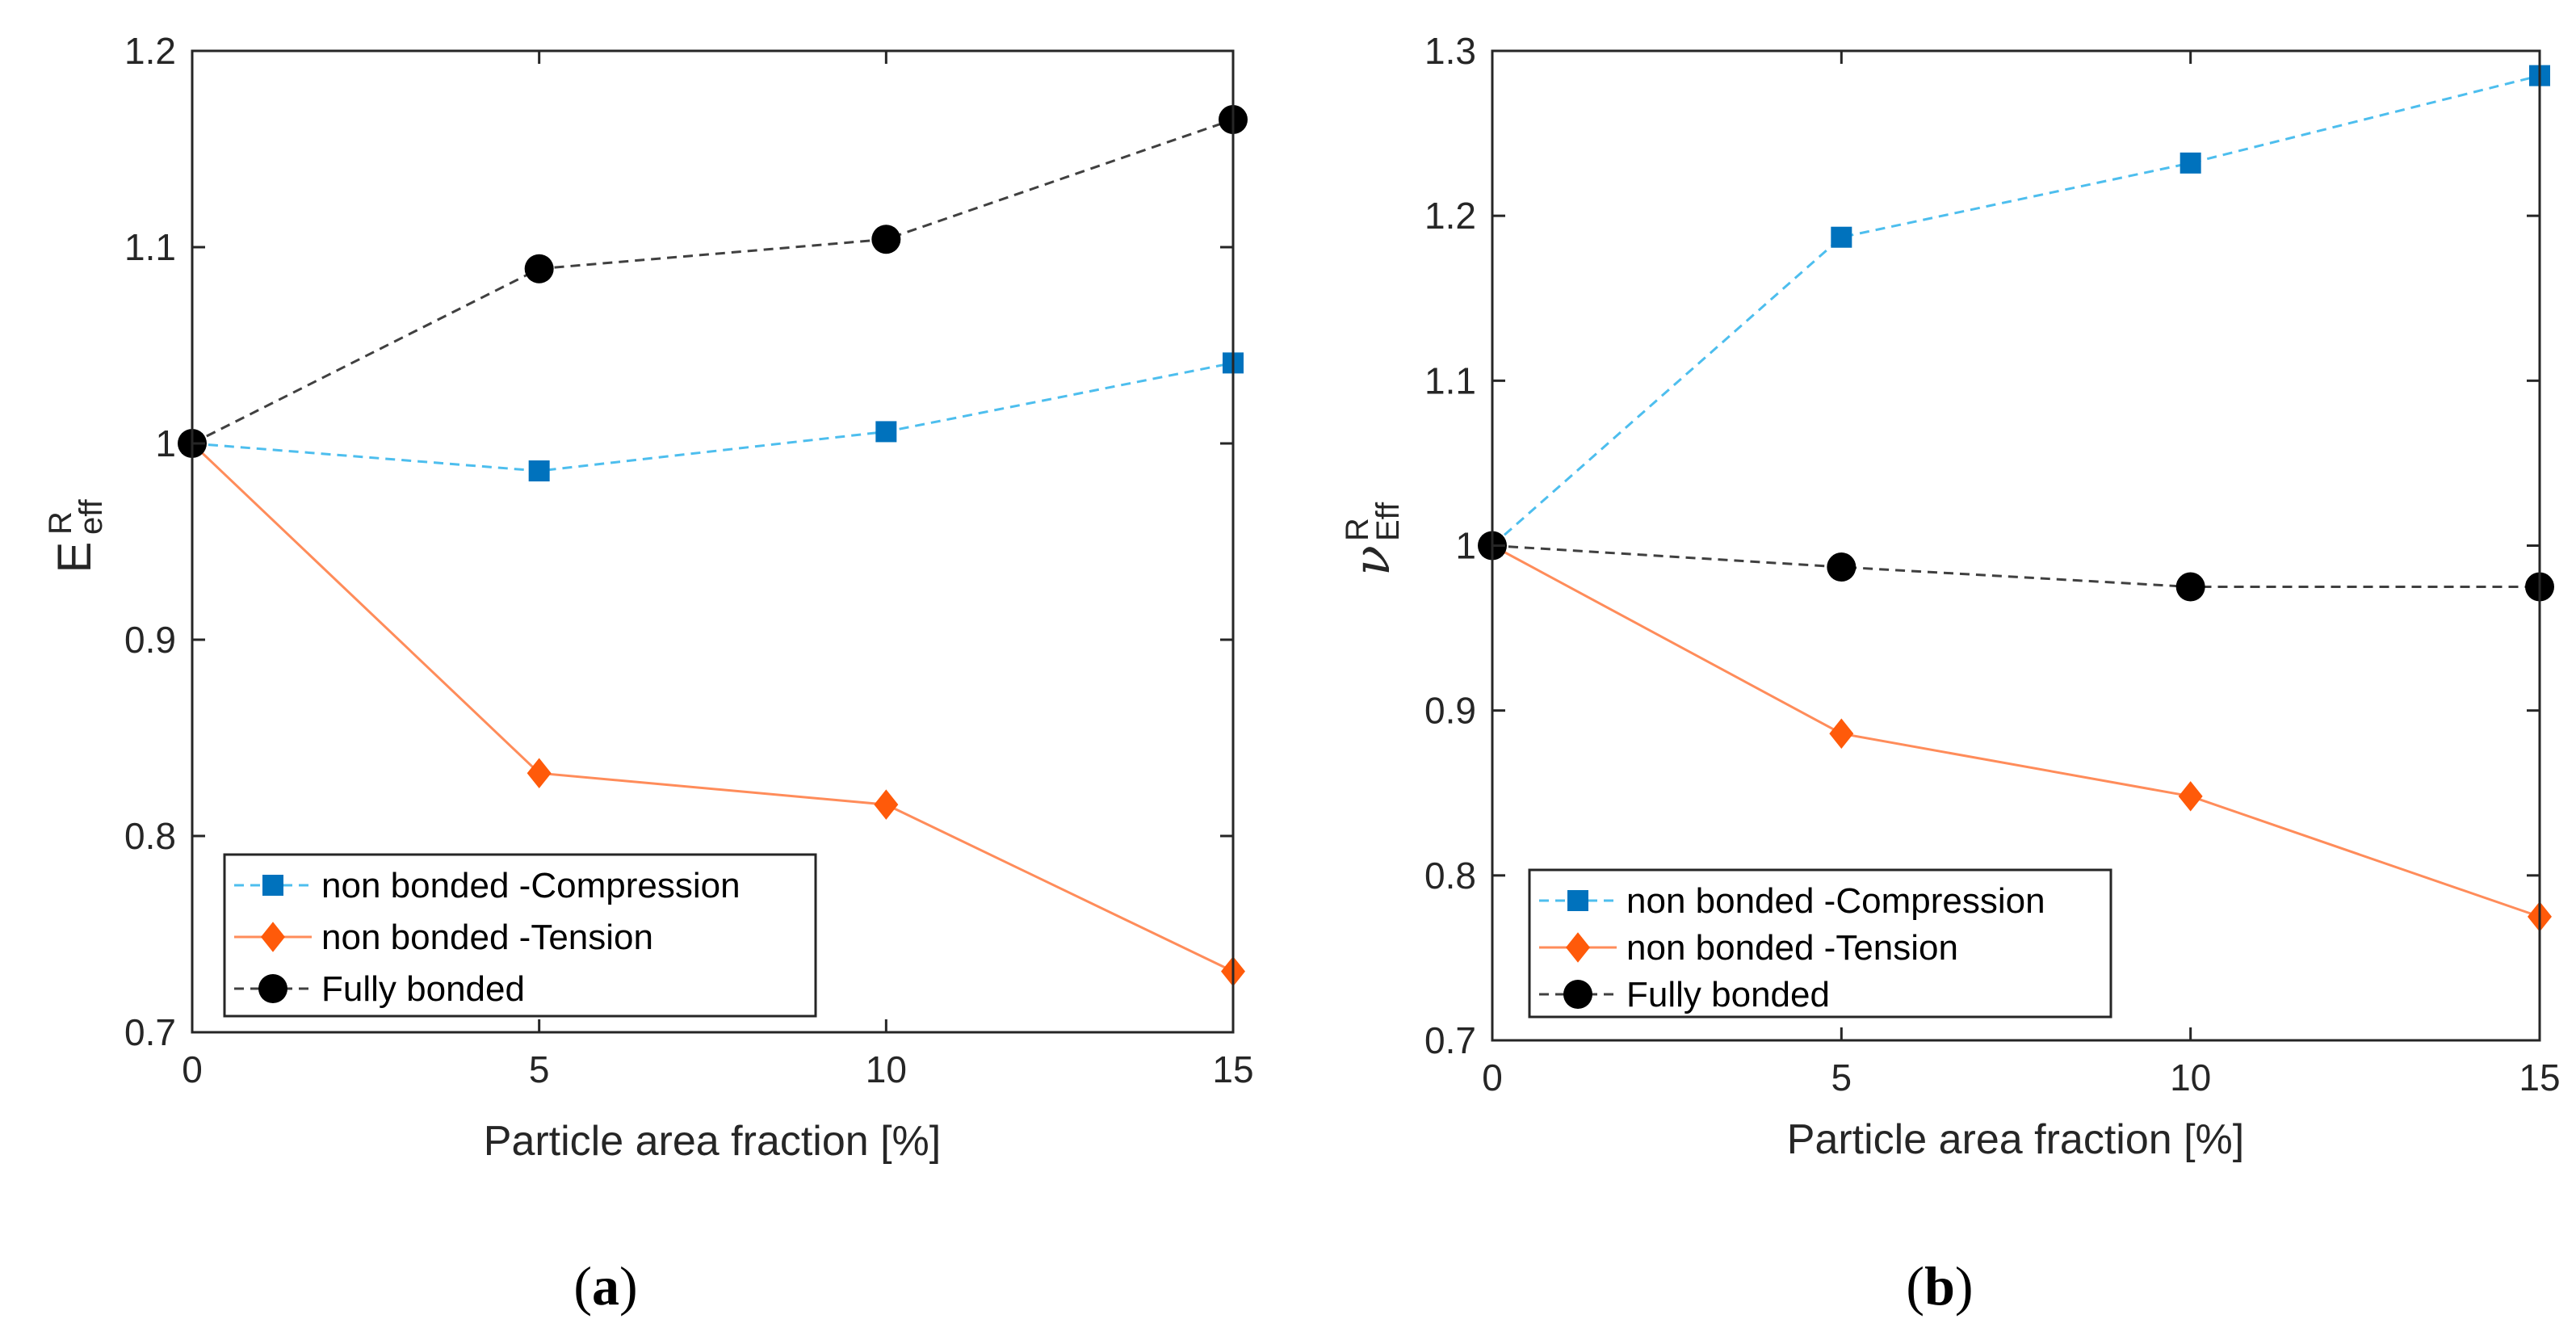 Image resolution: width=2576 pixels, height=1340 pixels. What do you see at coordinates (423, 989) in the screenshot?
I see `panel-a-legend-label: Fully bonded` at bounding box center [423, 989].